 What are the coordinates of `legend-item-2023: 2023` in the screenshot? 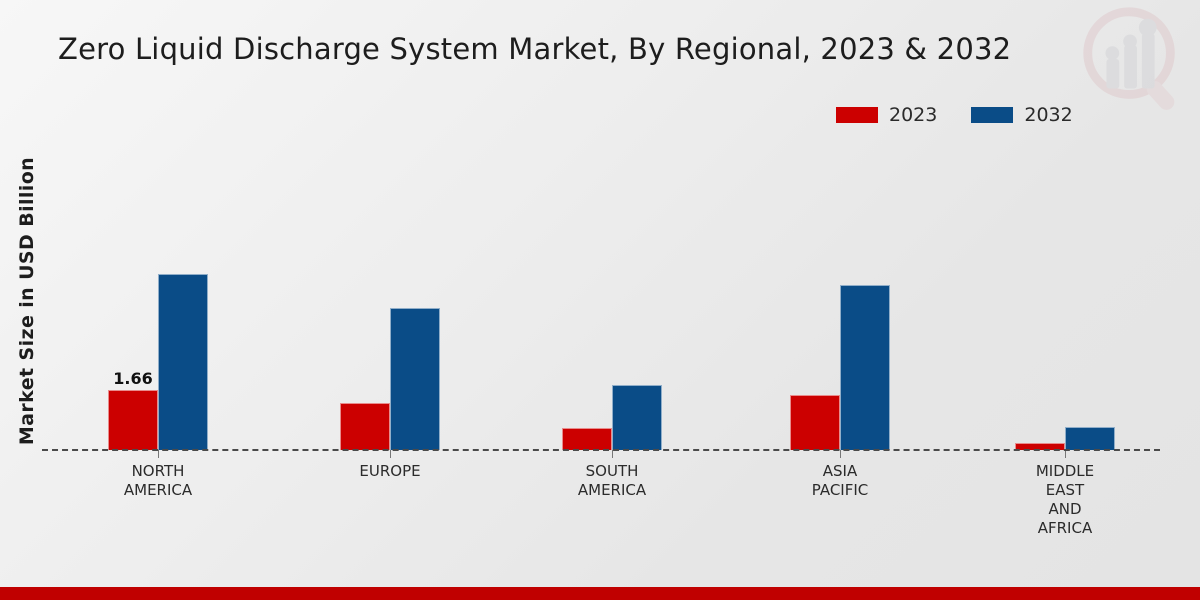 It's located at (886, 115).